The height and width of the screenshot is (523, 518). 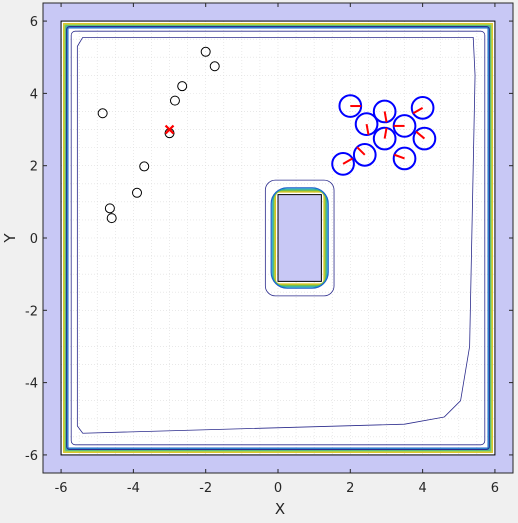 I want to click on y-tick-label: 0, so click(x=34, y=239).